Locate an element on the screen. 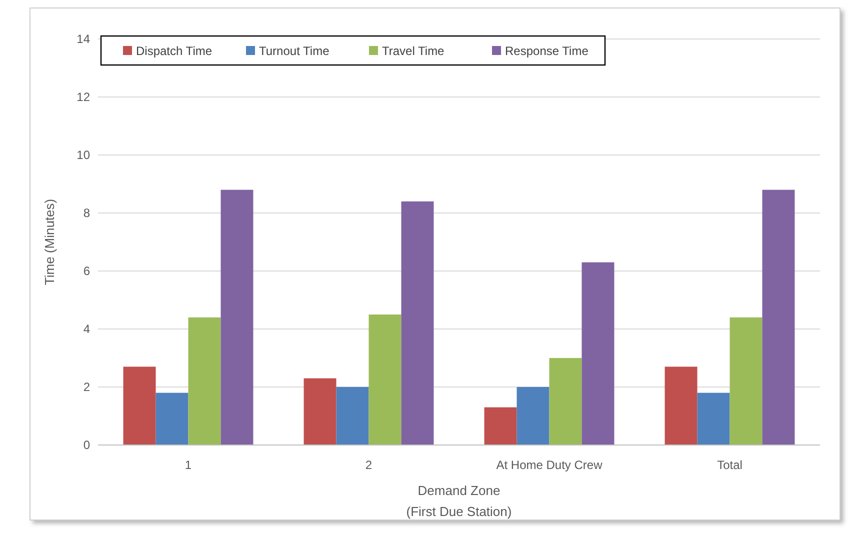 Image resolution: width=851 pixels, height=546 pixels. y-tick-label: 2 is located at coordinates (86, 387).